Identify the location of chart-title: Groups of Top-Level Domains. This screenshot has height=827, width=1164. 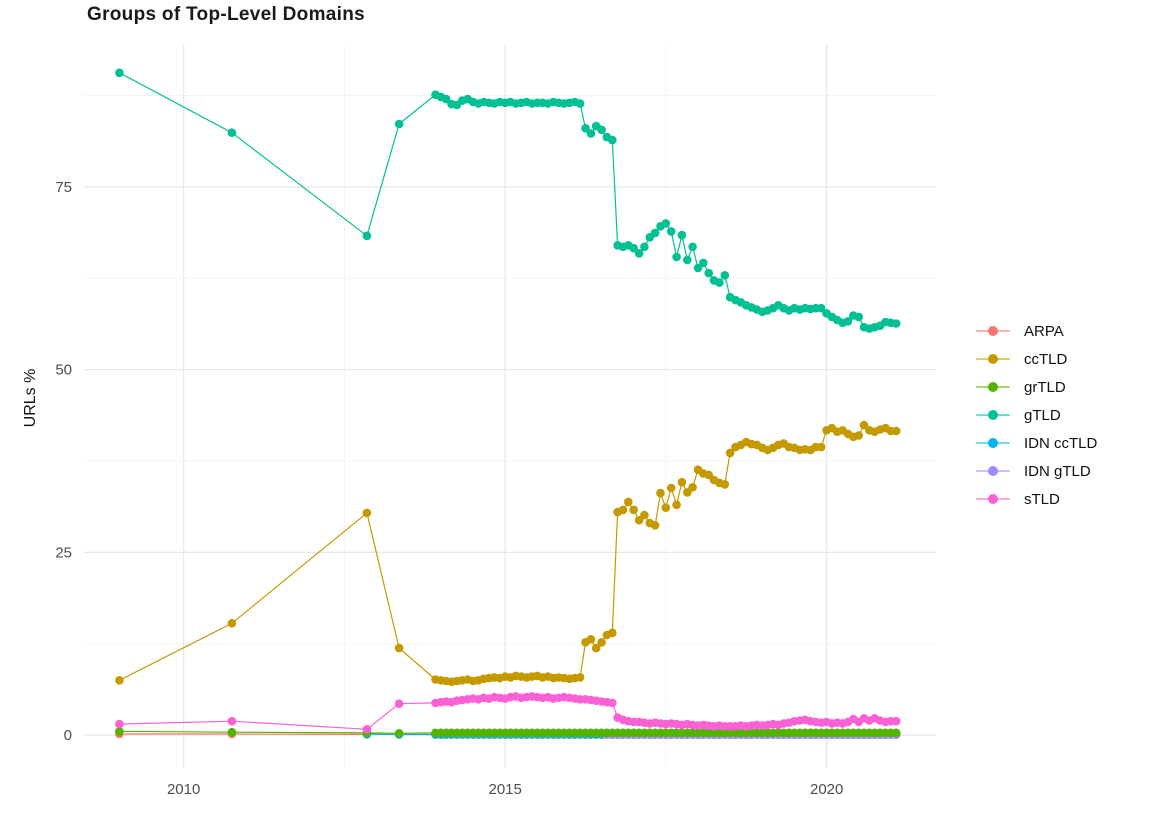
(226, 14).